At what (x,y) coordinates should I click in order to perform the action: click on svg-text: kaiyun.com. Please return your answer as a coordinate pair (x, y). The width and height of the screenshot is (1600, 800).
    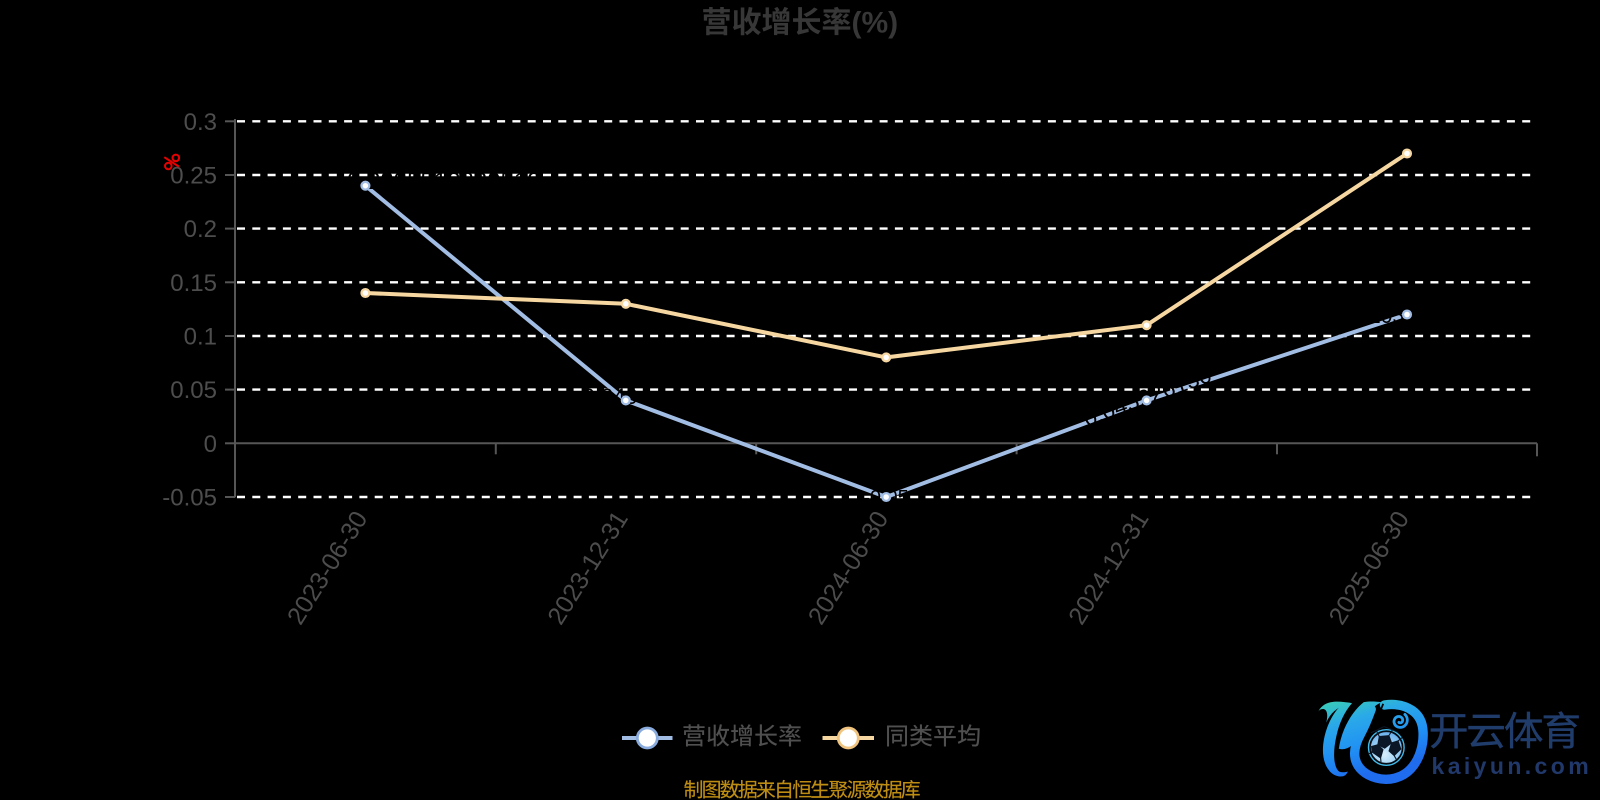
    Looking at the image, I should click on (1512, 766).